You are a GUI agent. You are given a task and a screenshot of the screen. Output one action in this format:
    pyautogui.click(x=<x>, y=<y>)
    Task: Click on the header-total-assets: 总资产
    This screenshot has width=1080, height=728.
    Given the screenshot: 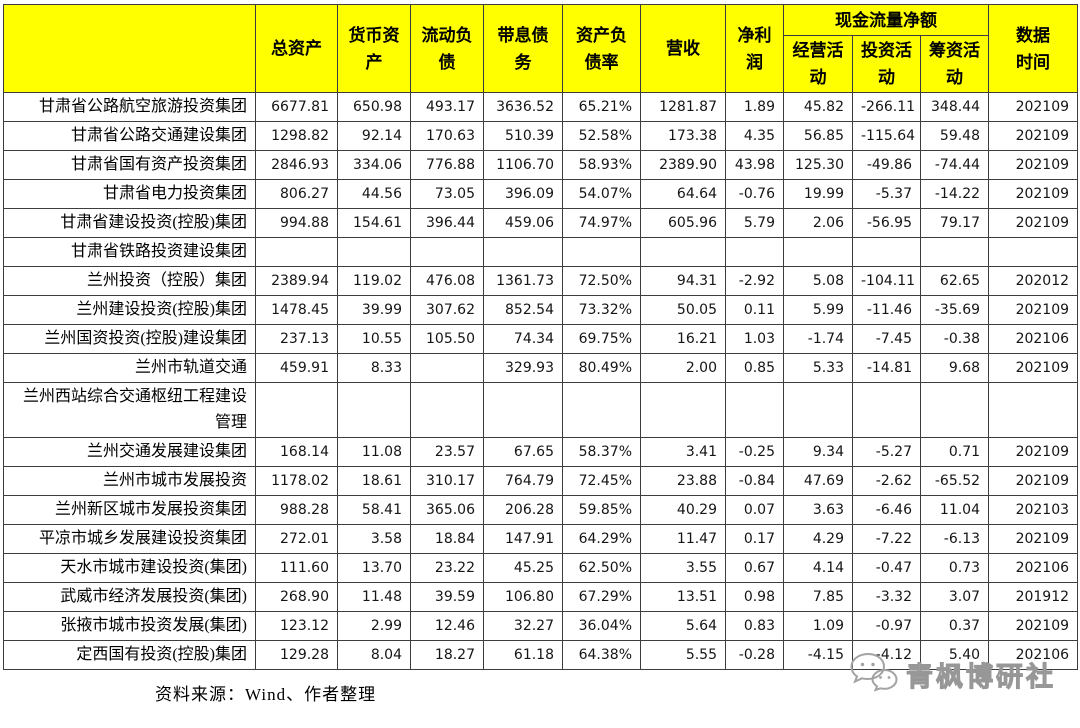 What is the action you would take?
    pyautogui.click(x=296, y=48)
    